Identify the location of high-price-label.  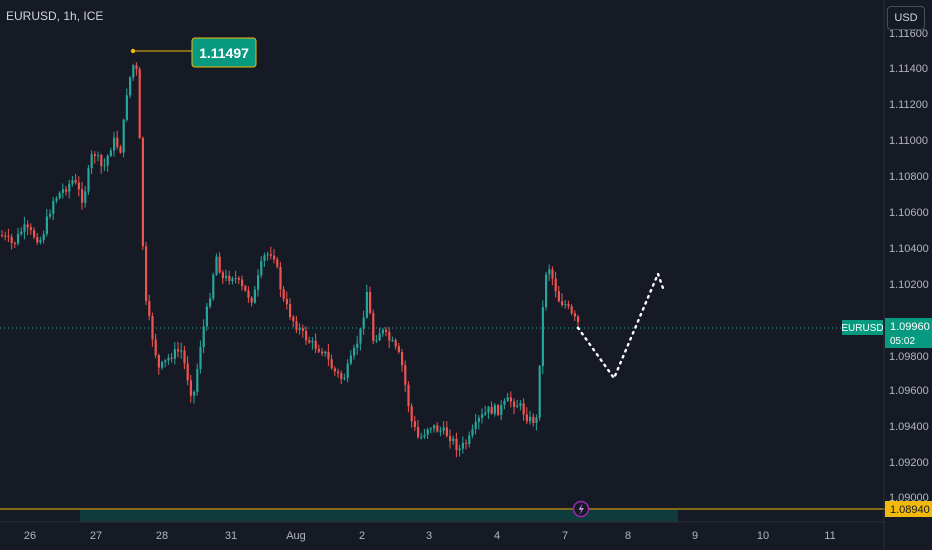
(224, 52).